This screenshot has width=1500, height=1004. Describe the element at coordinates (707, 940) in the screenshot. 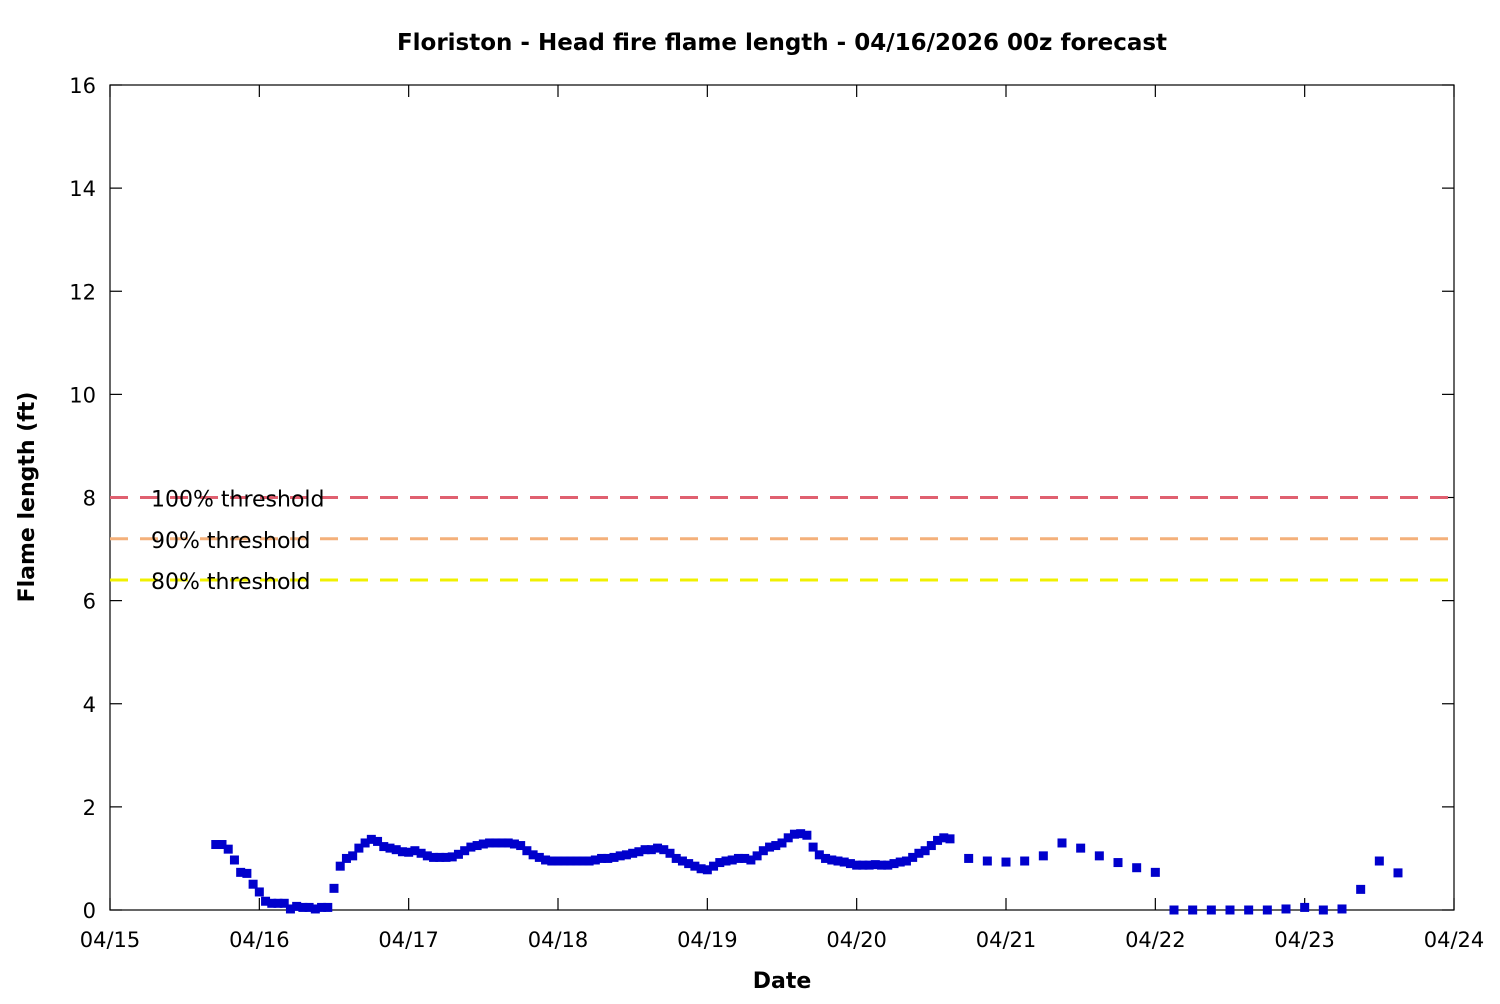

I see `x-tick-label: 04/19` at that location.